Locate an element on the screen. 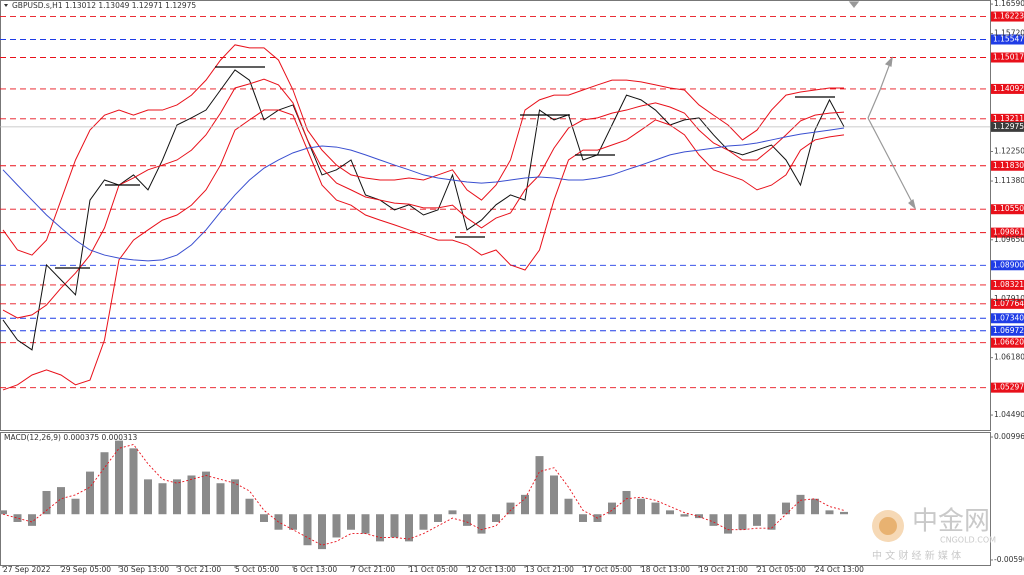  level-label: 1.07764 is located at coordinates (1008, 303).